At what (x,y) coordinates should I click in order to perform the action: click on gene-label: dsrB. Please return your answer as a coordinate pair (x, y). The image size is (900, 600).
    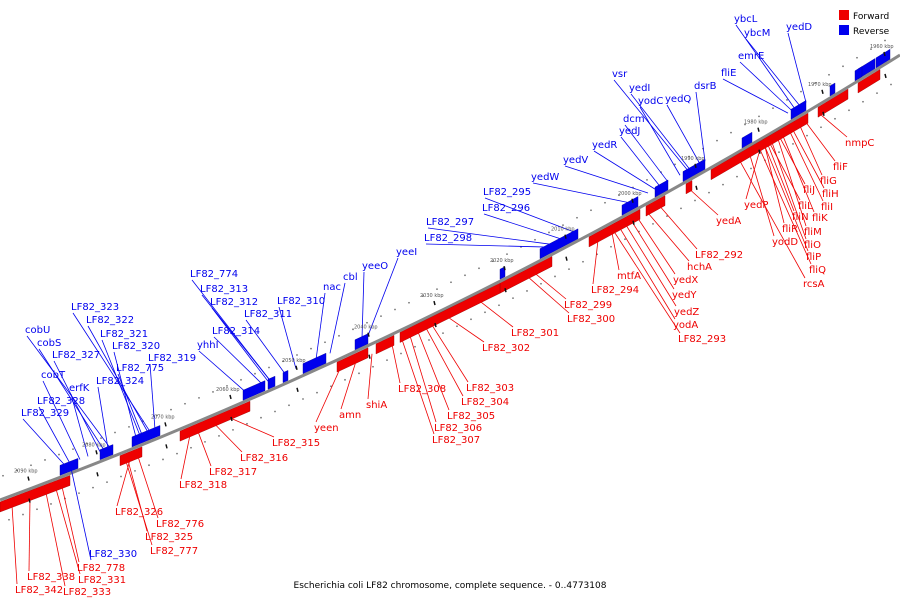
    Looking at the image, I should click on (705, 86).